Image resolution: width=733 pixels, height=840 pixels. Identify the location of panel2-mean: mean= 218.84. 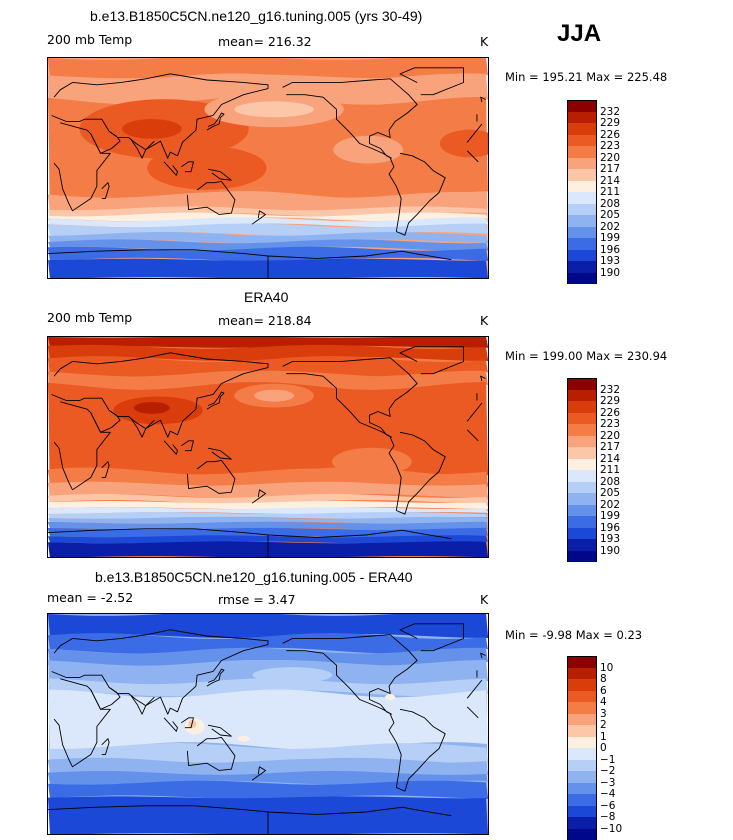
(265, 320).